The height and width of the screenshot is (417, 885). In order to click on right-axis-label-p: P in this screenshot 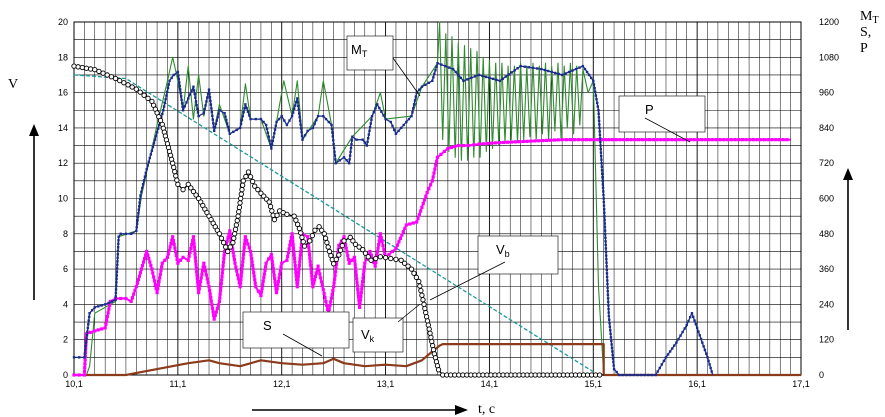, I will do `click(864, 48)`.